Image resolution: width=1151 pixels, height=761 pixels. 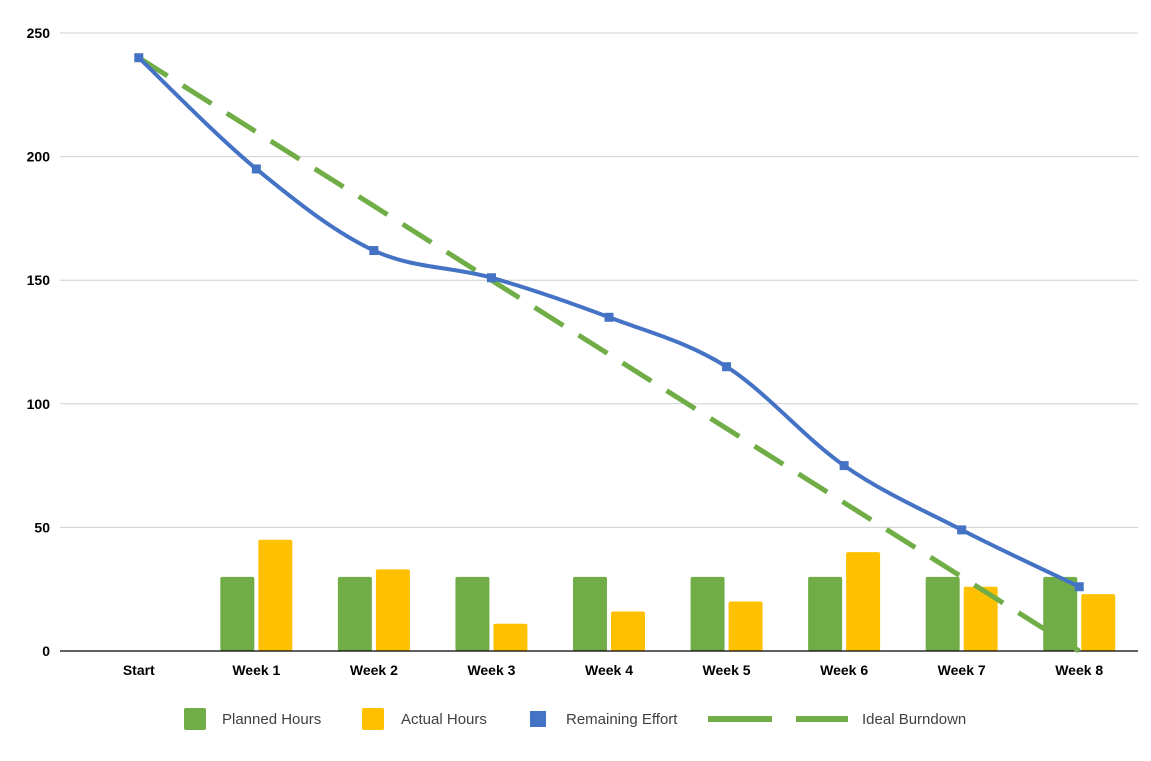 I want to click on y-tick-label: 100, so click(x=39, y=404).